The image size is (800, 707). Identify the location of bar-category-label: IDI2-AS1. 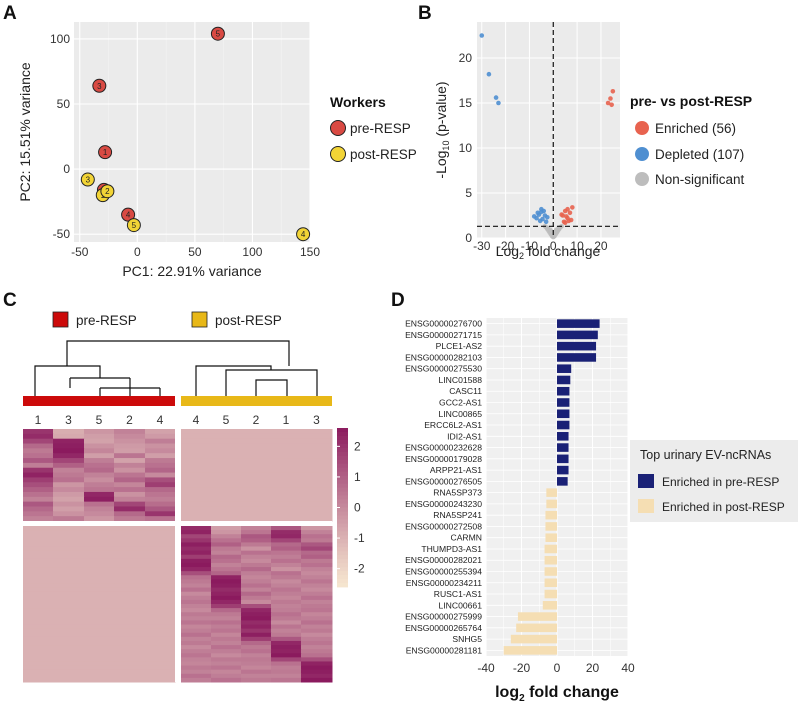
(464, 436).